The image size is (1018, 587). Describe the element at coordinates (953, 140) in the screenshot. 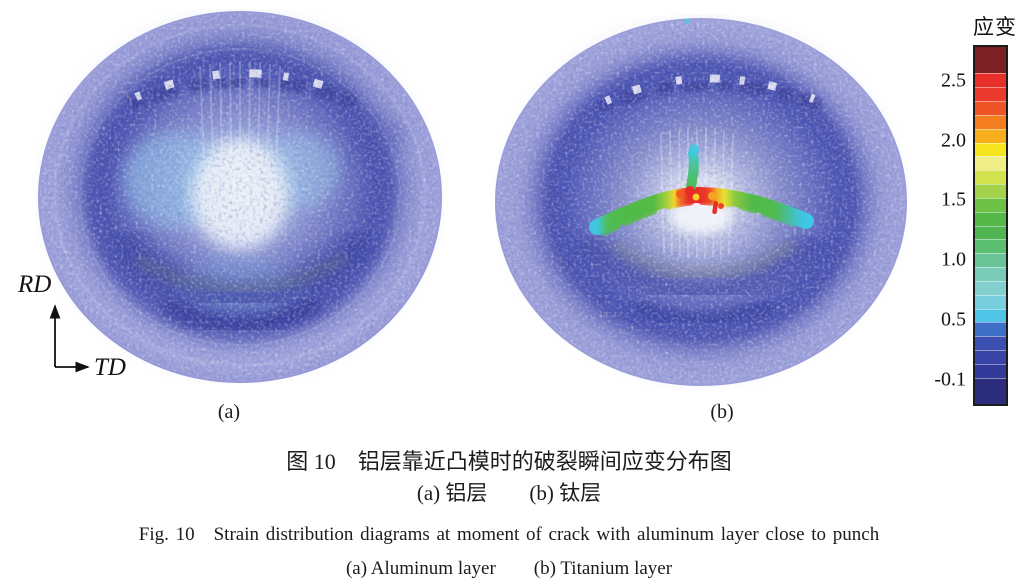

I see `colorbar-tick: 2.0` at that location.